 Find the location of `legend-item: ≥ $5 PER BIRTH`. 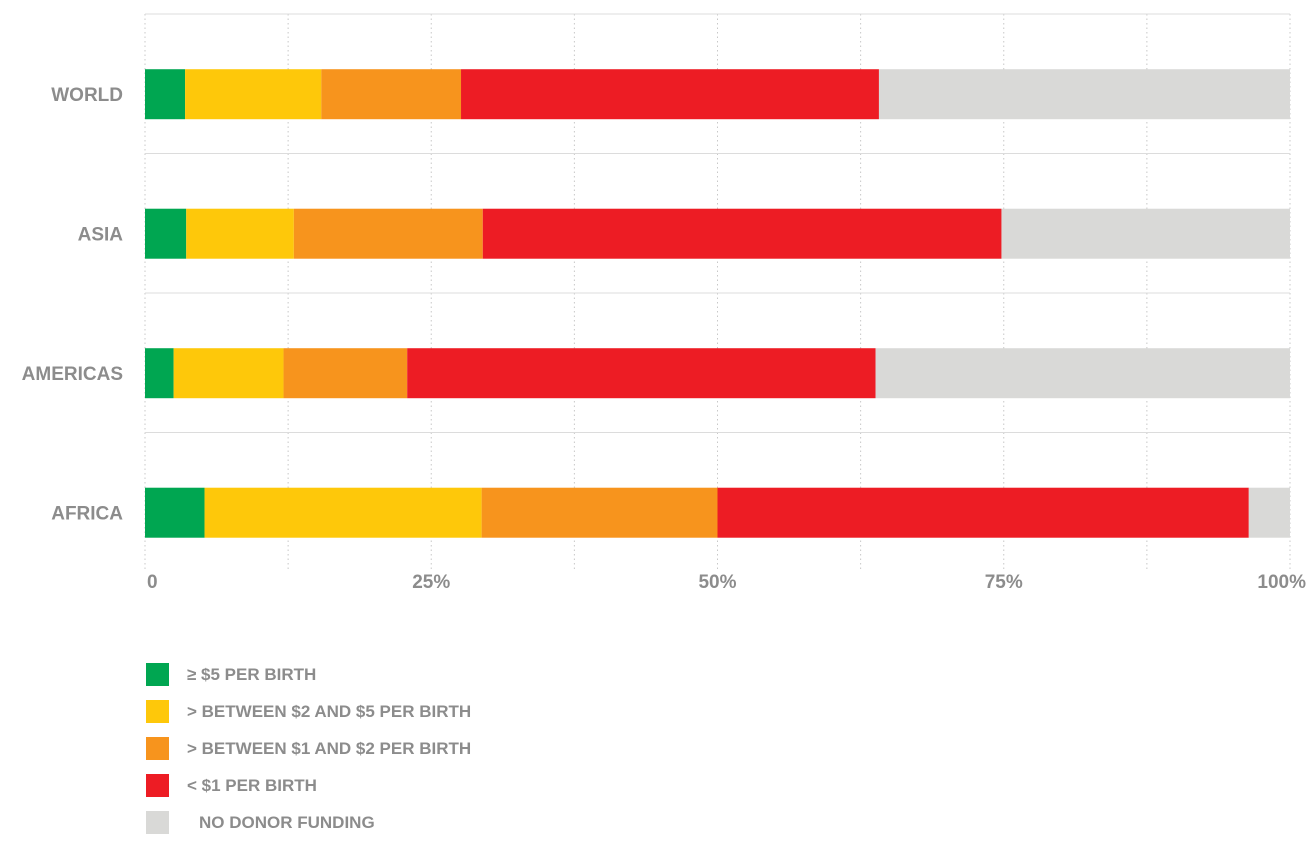

legend-item: ≥ $5 PER BIRTH is located at coordinates (308, 674).